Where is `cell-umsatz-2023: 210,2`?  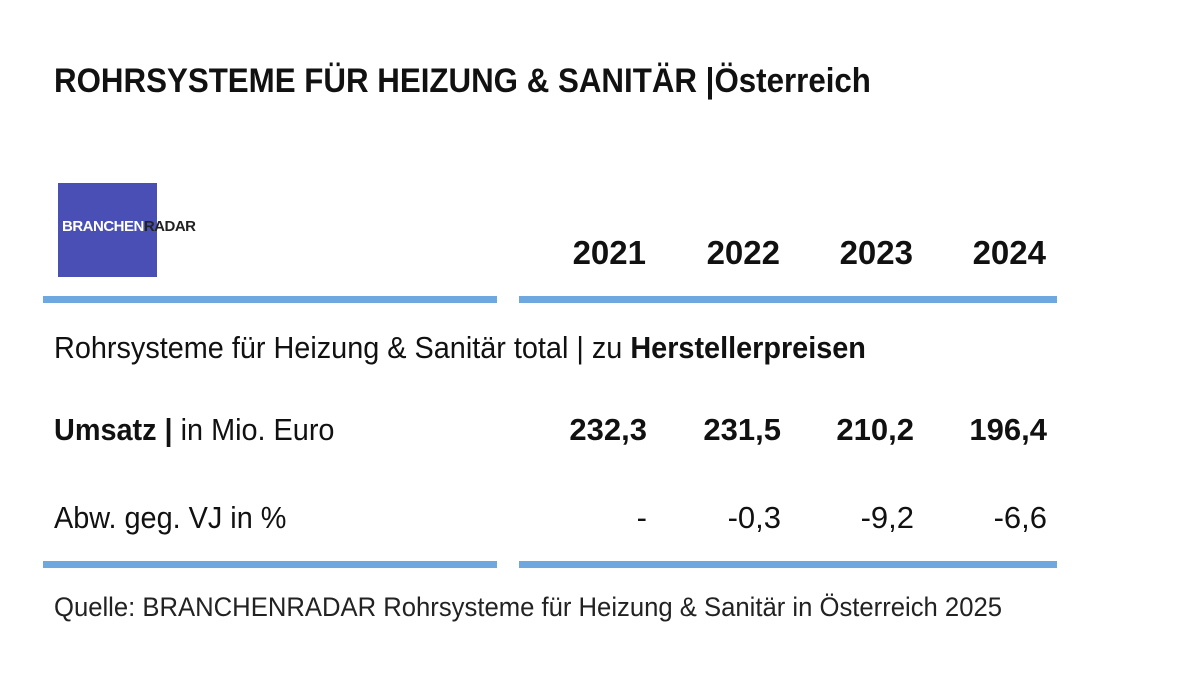 cell-umsatz-2023: 210,2 is located at coordinates (875, 429).